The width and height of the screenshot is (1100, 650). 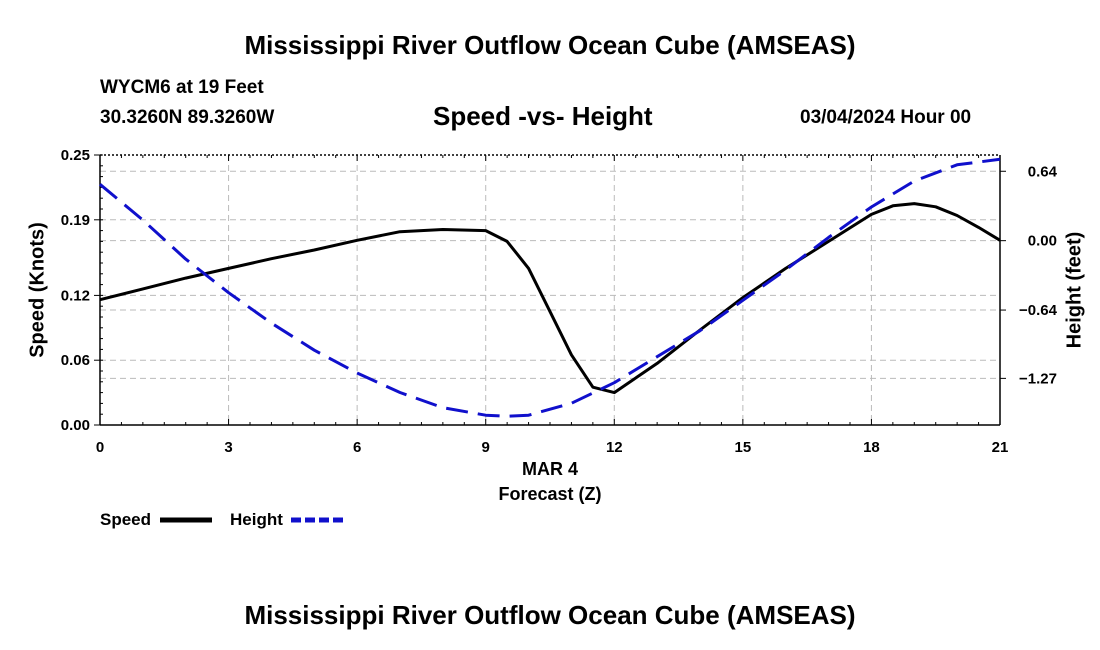 I want to click on x-tick-label: 9, so click(x=486, y=447).